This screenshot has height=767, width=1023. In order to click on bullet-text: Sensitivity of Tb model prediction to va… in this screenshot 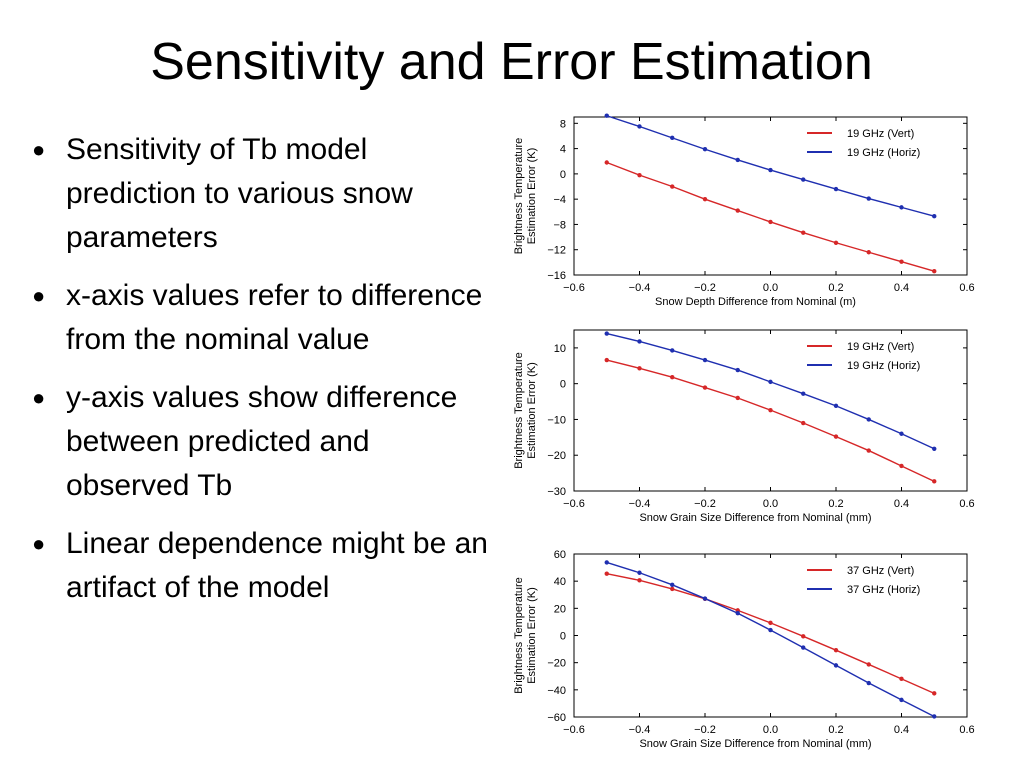, I will do `click(239, 193)`.